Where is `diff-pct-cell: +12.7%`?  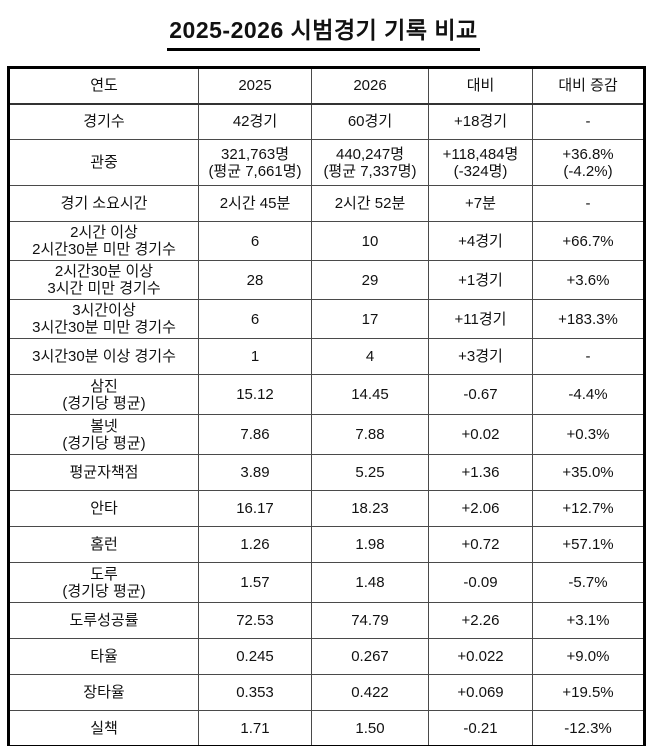
diff-pct-cell: +12.7% is located at coordinates (588, 508).